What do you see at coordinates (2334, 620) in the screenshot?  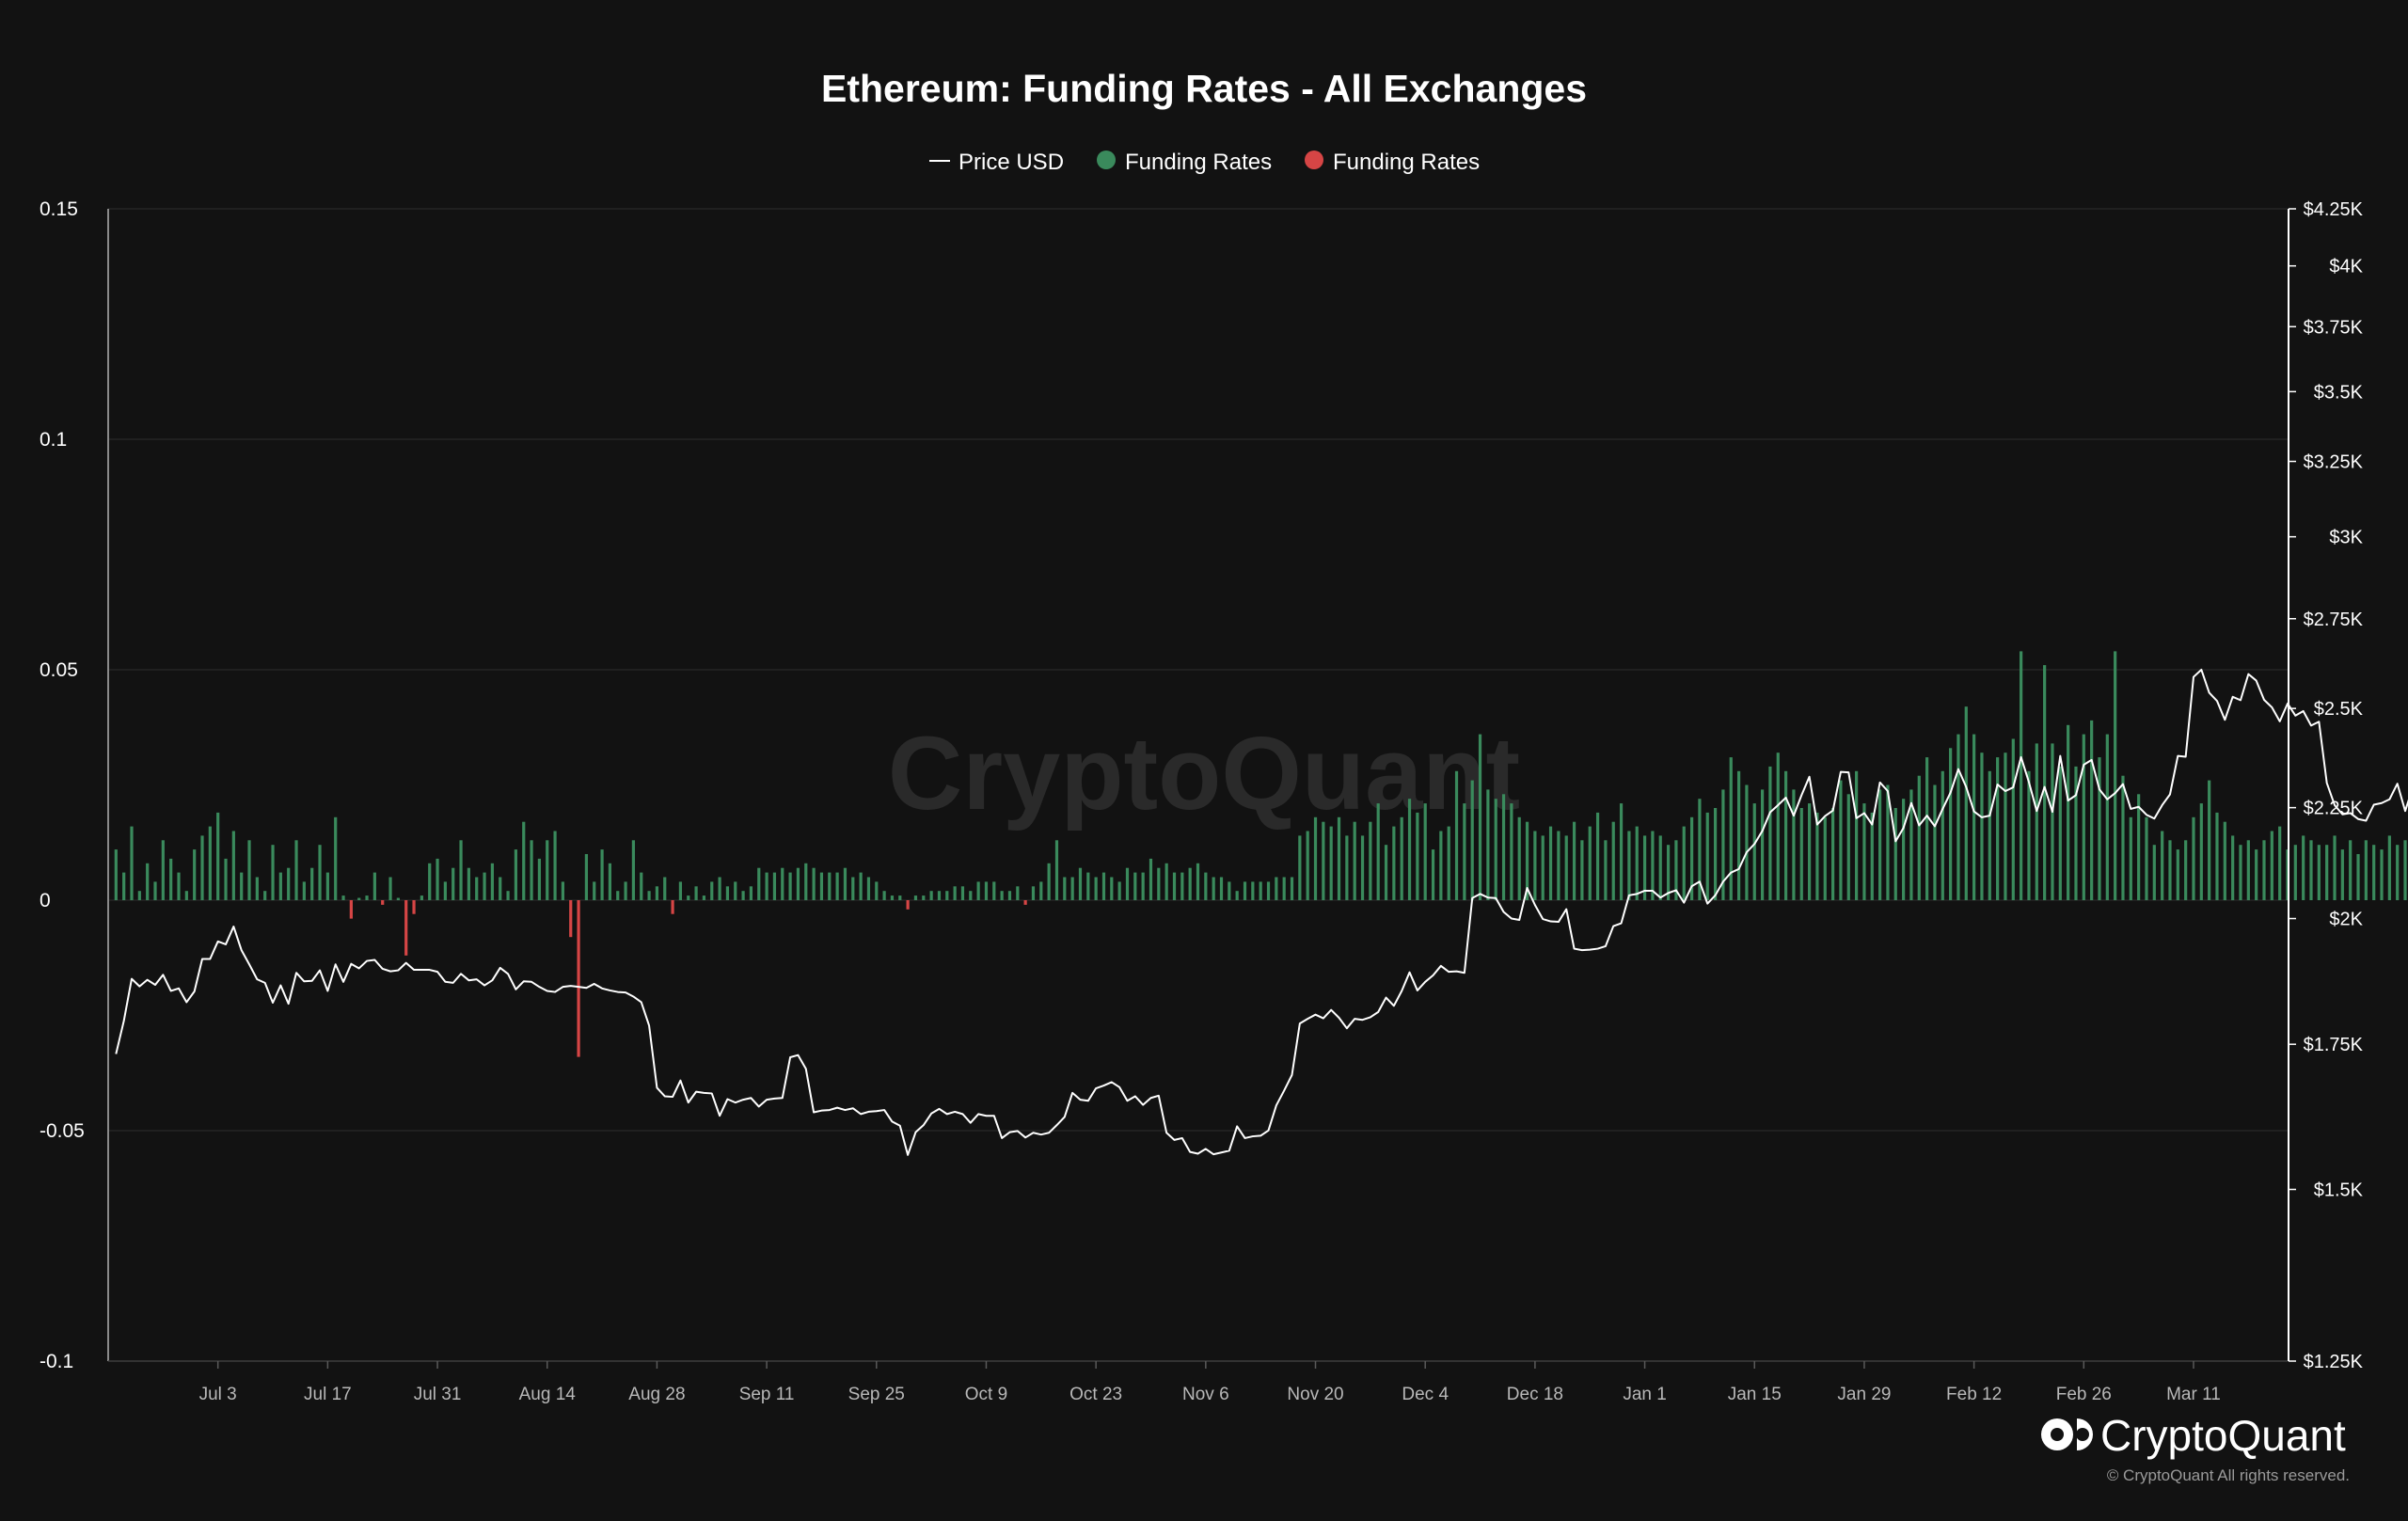 I see `right-tick-label: $2.75K` at bounding box center [2334, 620].